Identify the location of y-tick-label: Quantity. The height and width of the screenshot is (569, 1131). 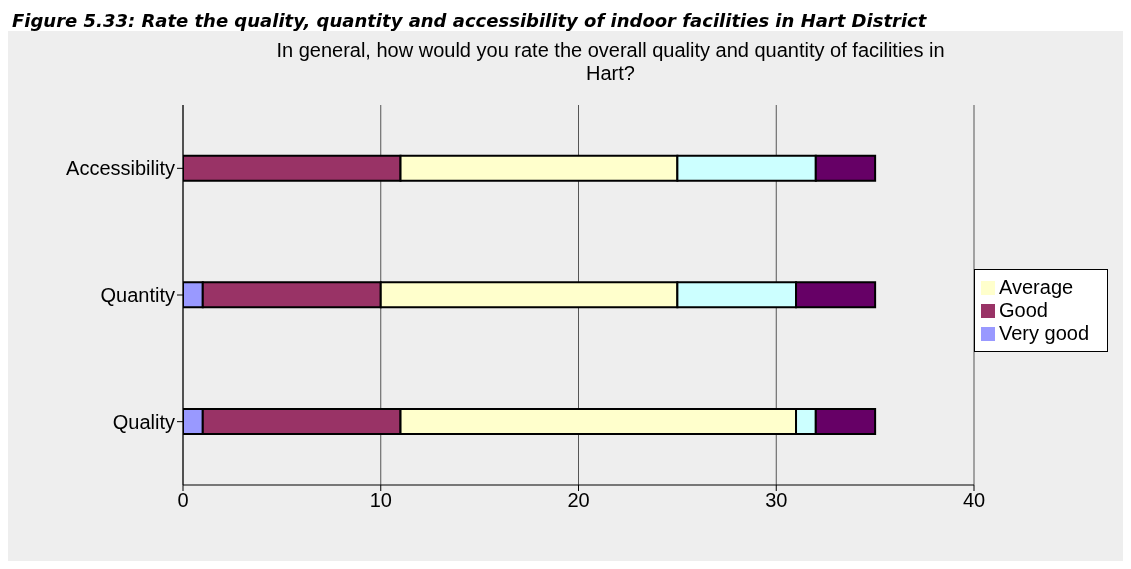
(137, 295).